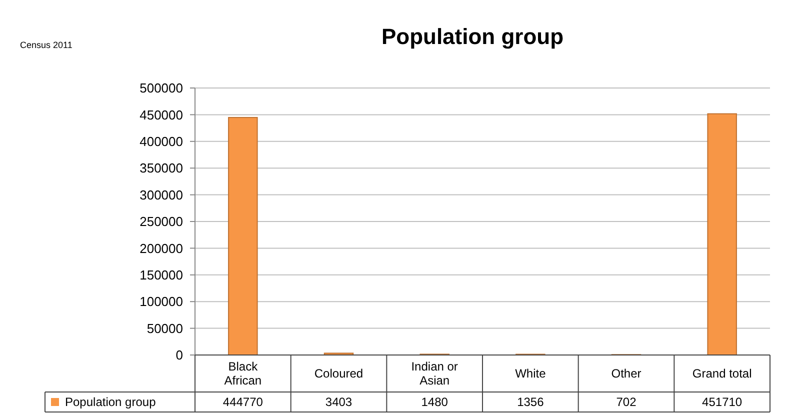 This screenshot has height=418, width=793. Describe the element at coordinates (530, 402) in the screenshot. I see `data-label: 1356` at that location.